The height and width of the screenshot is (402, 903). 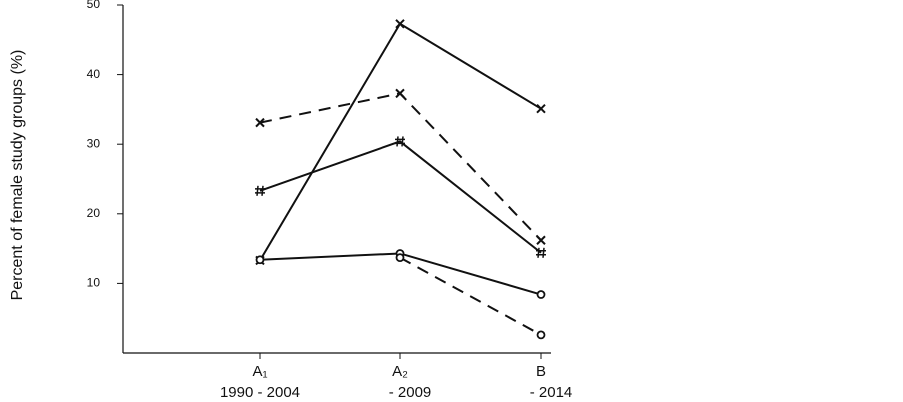 I want to click on x-tick-label: A₁, so click(x=259, y=371).